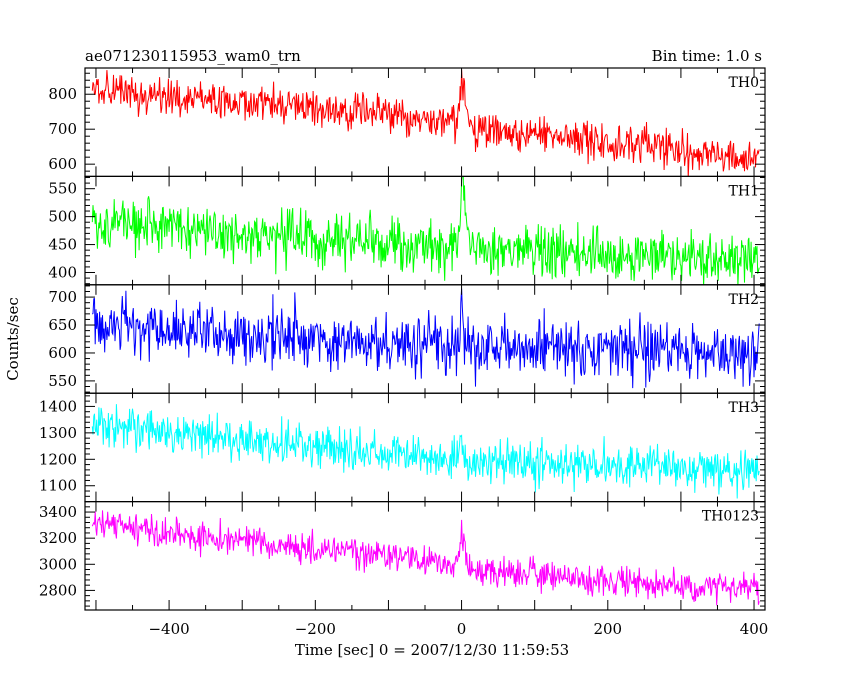 This screenshot has width=850, height=680. What do you see at coordinates (58, 512) in the screenshot?
I see `y-tick-label: 3400` at bounding box center [58, 512].